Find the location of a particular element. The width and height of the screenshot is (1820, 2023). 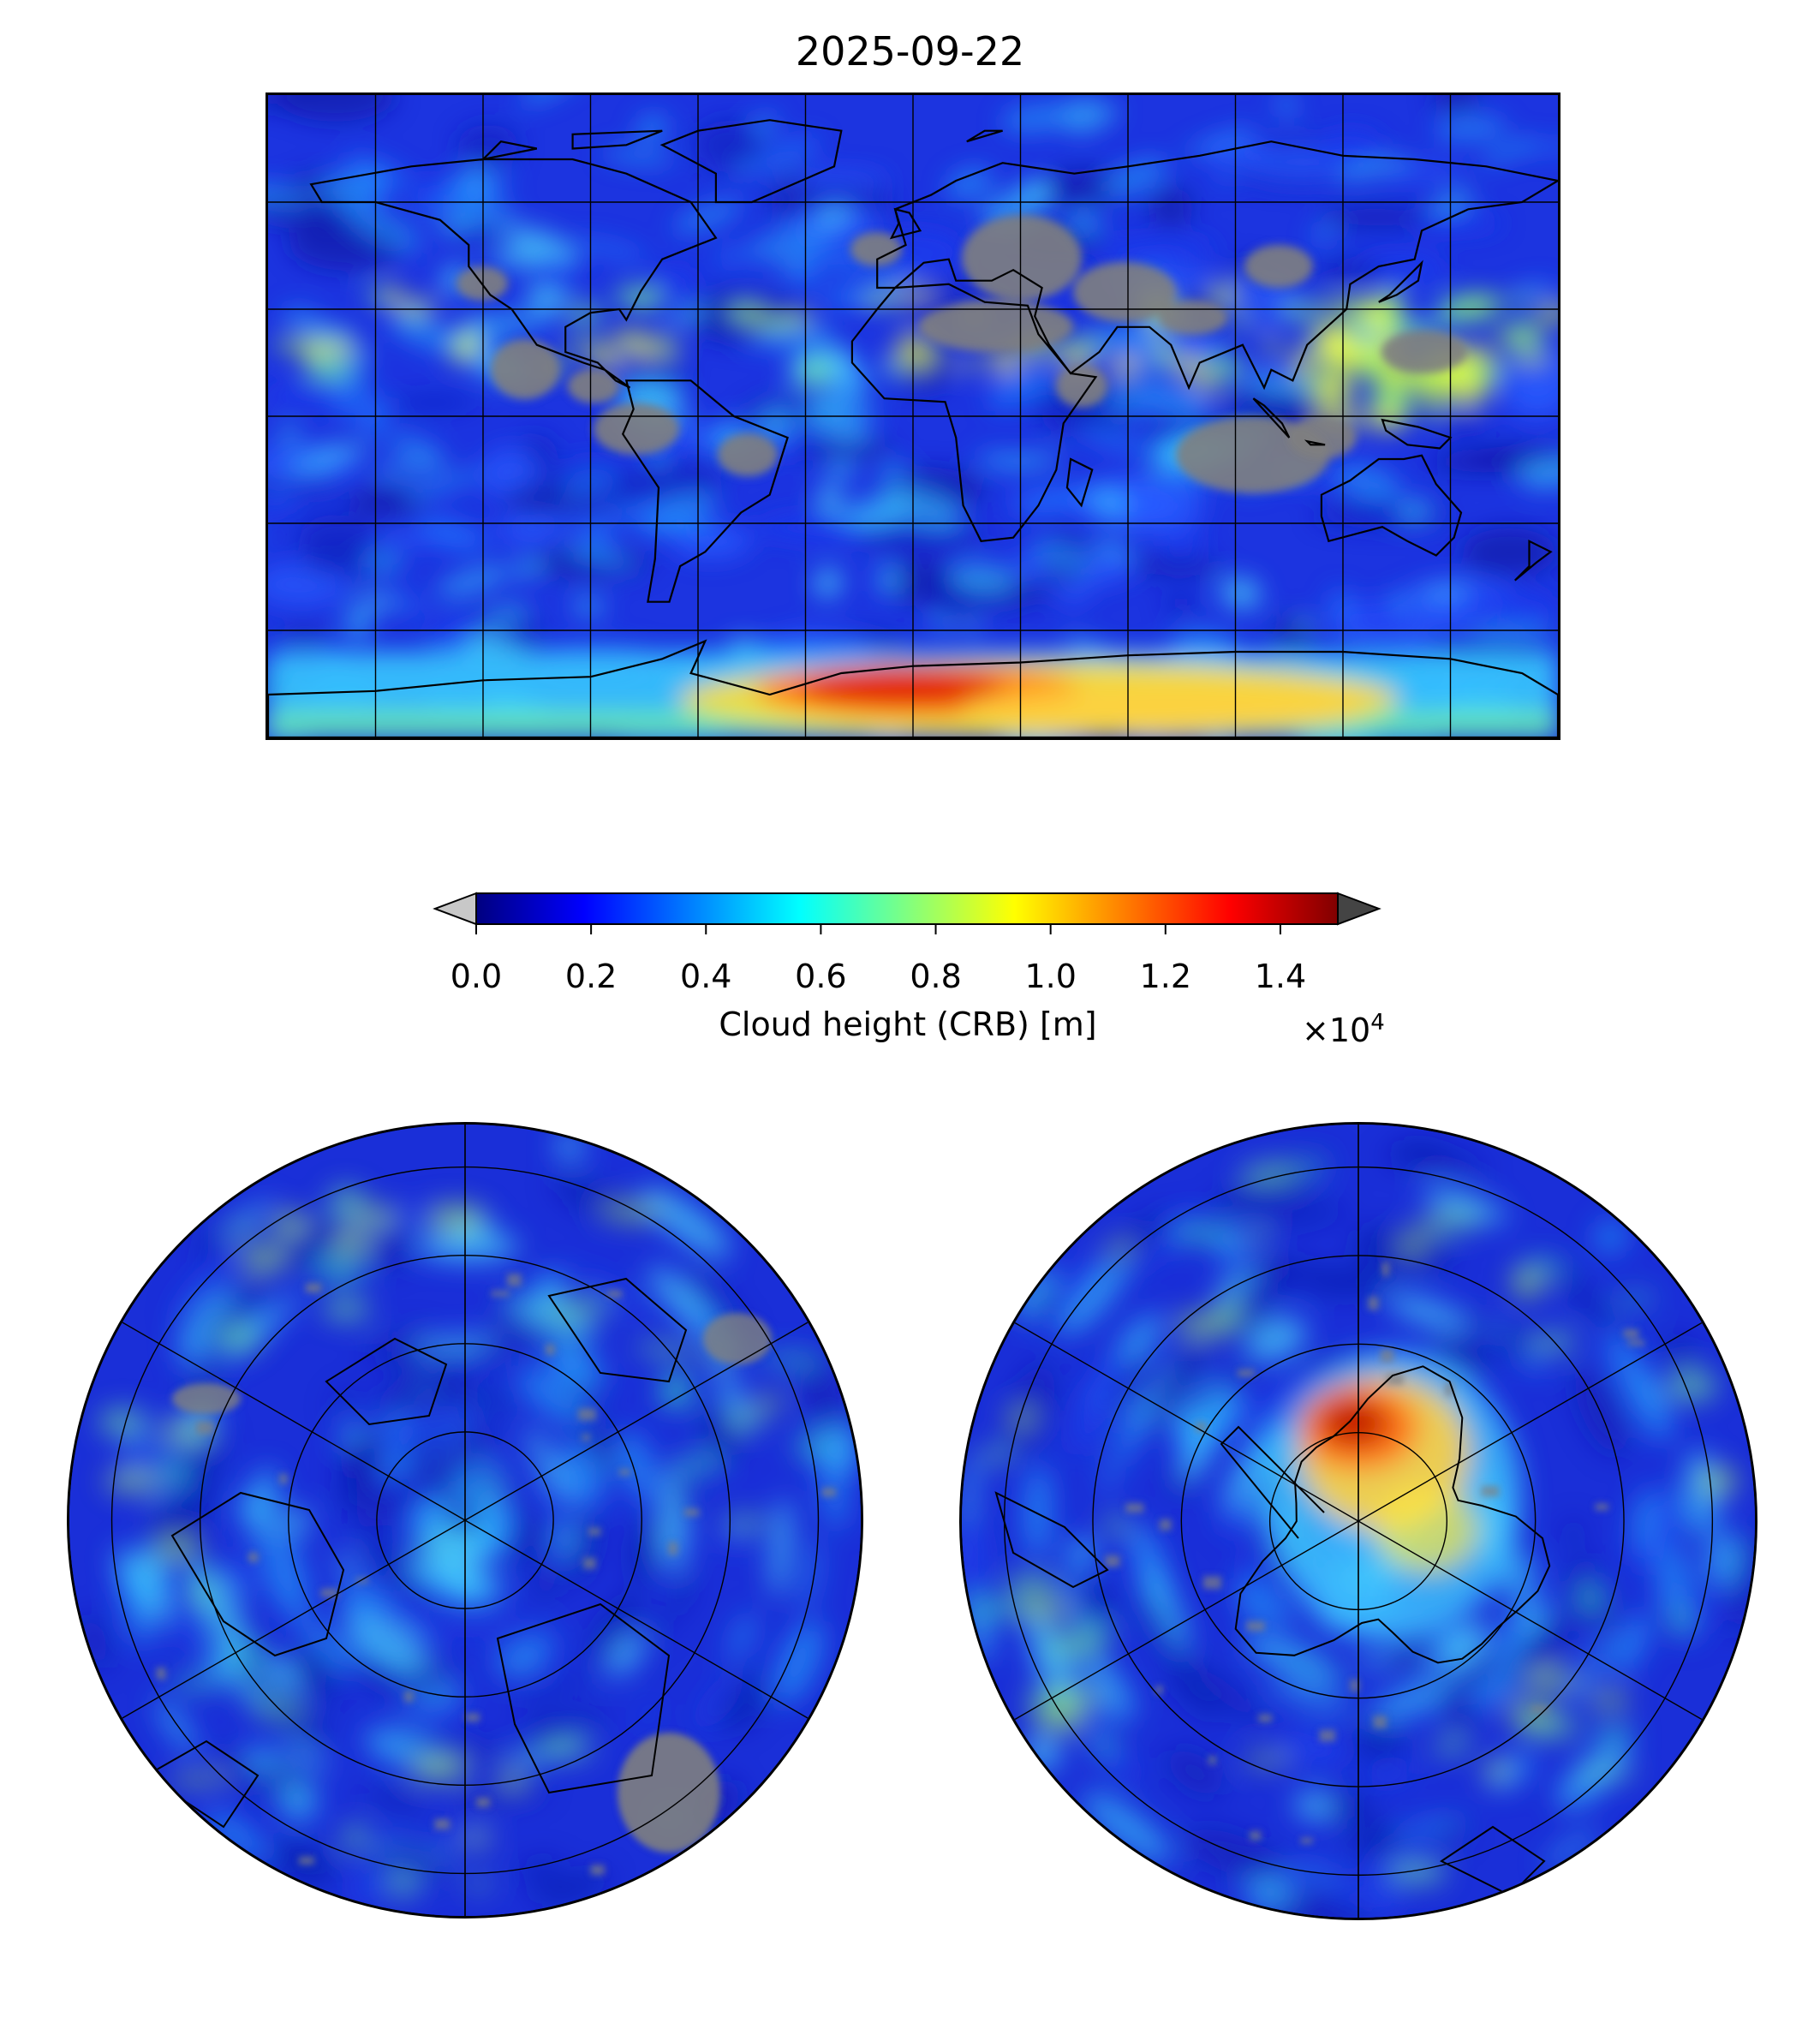

colorbar-over-triangle is located at coordinates (1359, 909).